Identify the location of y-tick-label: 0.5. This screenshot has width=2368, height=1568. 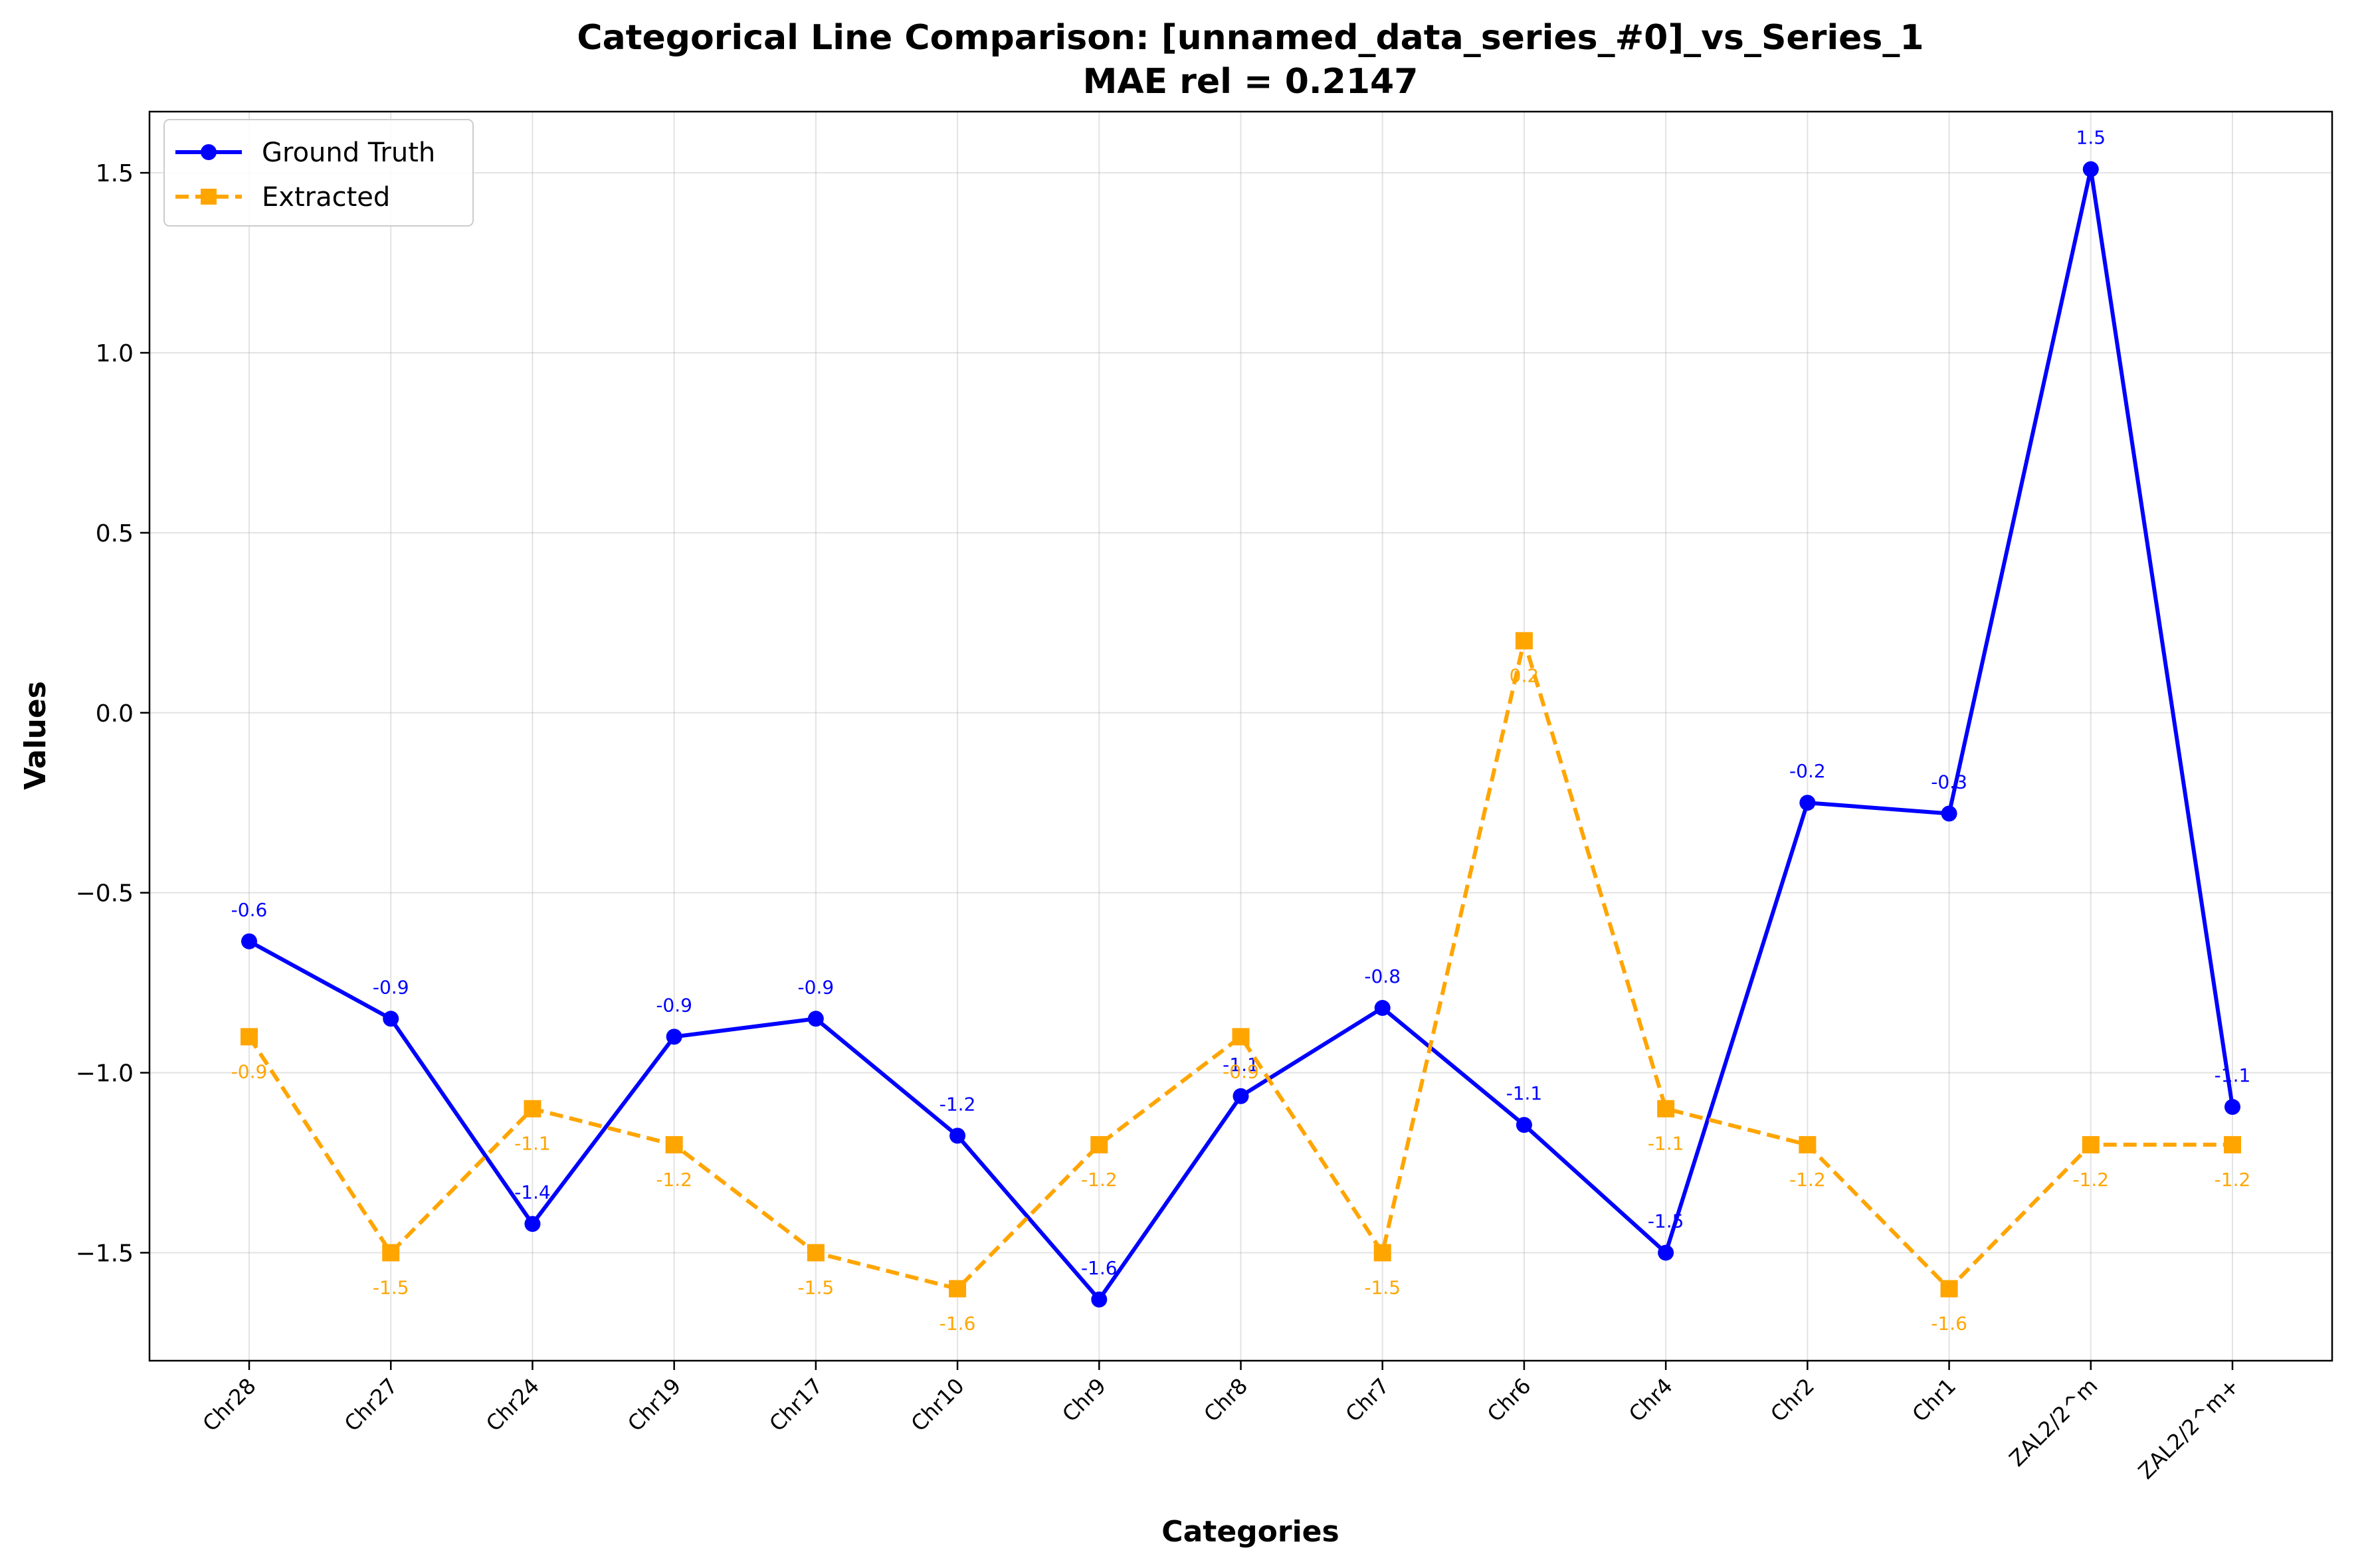
(115, 533).